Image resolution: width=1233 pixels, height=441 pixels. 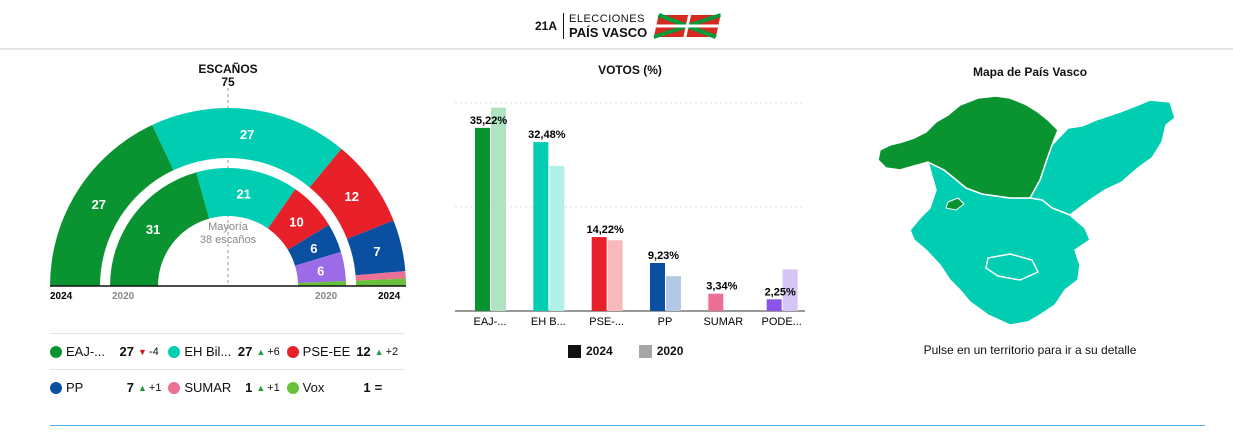 I want to click on legend-item-pp: PP 7 ▲ +1, so click(x=109, y=387).